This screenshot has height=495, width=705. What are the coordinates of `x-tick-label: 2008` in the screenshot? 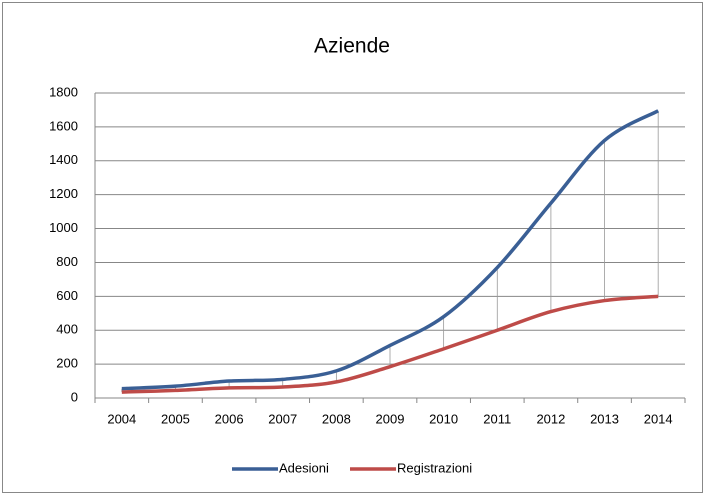 It's located at (336, 418).